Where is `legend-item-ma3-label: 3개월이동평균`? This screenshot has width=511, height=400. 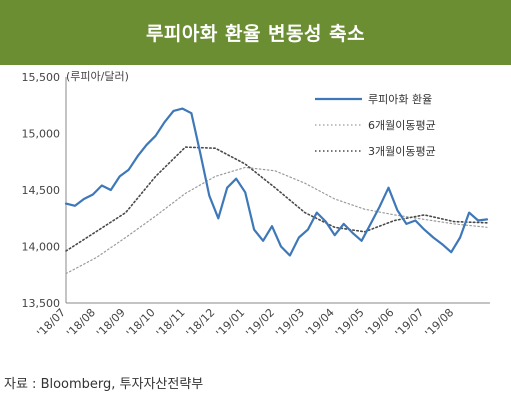 legend-item-ma3-label: 3개월이동평균 is located at coordinates (402, 151).